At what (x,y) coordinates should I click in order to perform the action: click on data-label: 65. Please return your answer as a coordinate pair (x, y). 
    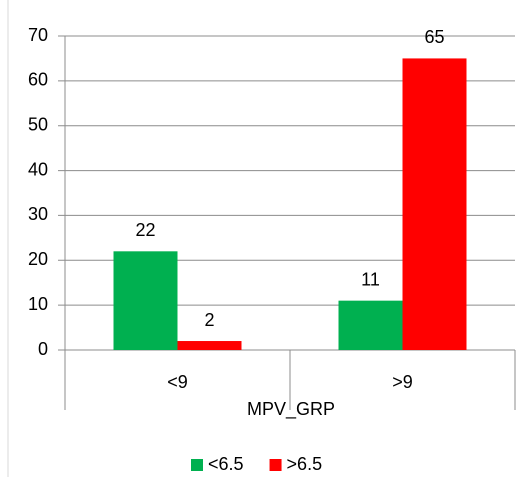
    Looking at the image, I should click on (434, 37).